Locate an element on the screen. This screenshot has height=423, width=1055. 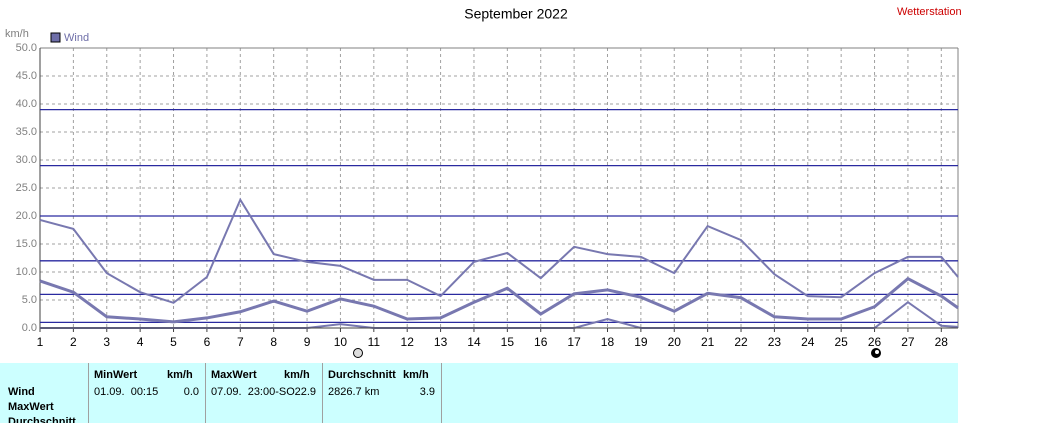
x-tick-label: 22 is located at coordinates (741, 342).